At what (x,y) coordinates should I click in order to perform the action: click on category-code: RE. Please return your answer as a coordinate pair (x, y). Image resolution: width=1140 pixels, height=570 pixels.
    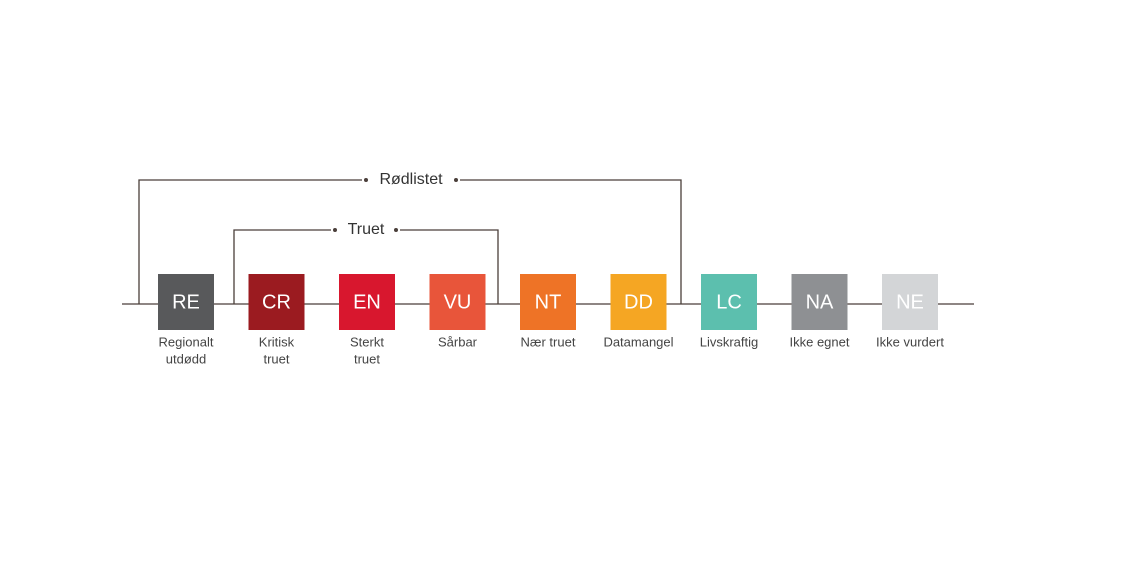
    Looking at the image, I should click on (186, 302).